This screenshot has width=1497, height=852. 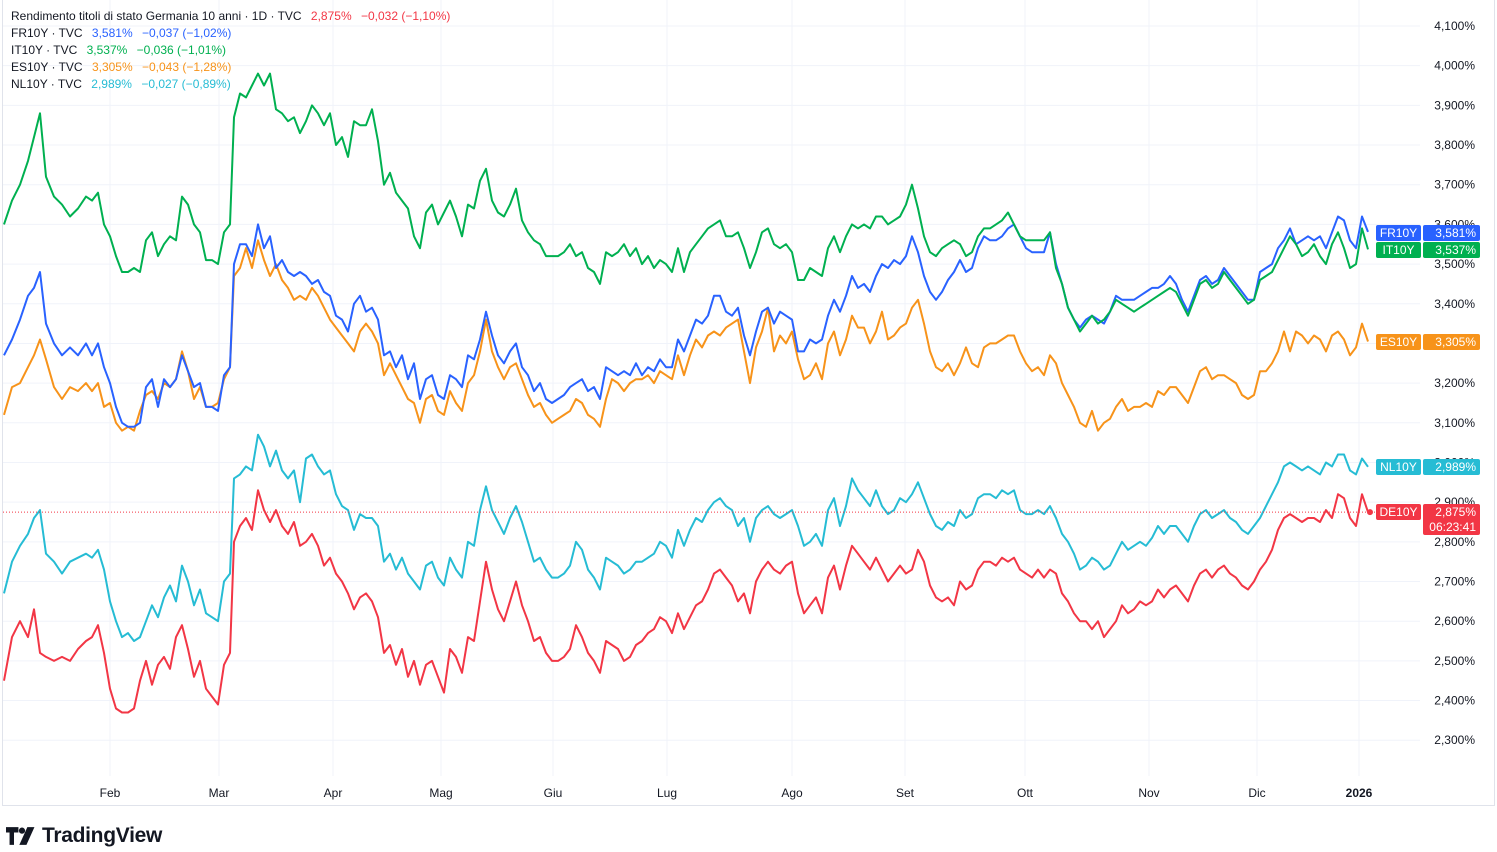 I want to click on y-tick-label: 2,300%, so click(x=1454, y=740).